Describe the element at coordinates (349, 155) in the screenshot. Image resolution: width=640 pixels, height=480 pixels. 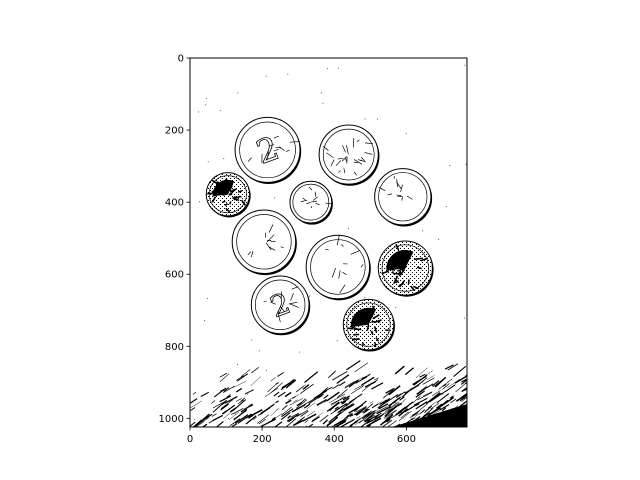
I see `coin` at that location.